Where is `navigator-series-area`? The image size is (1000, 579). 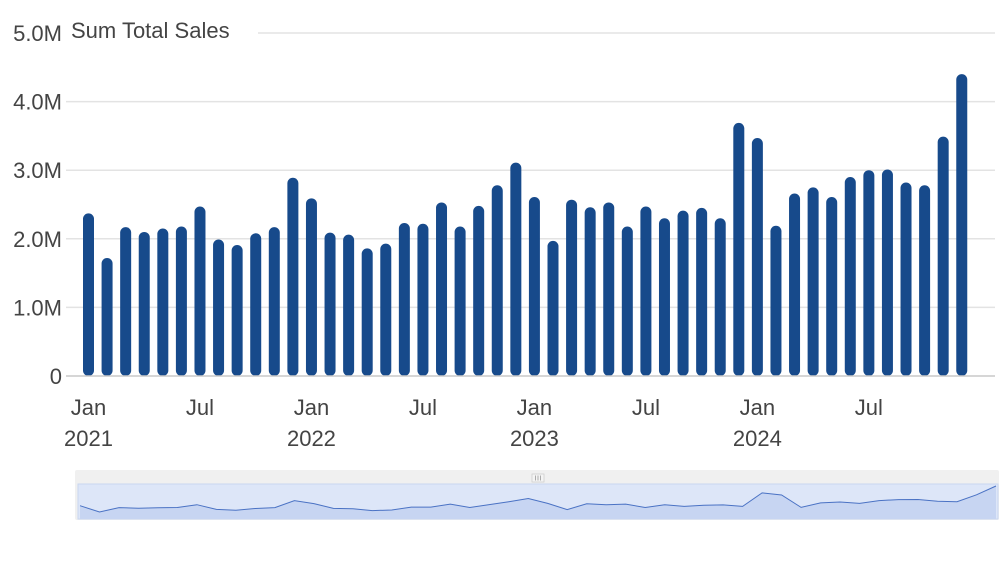
navigator-series-area is located at coordinates (538, 502).